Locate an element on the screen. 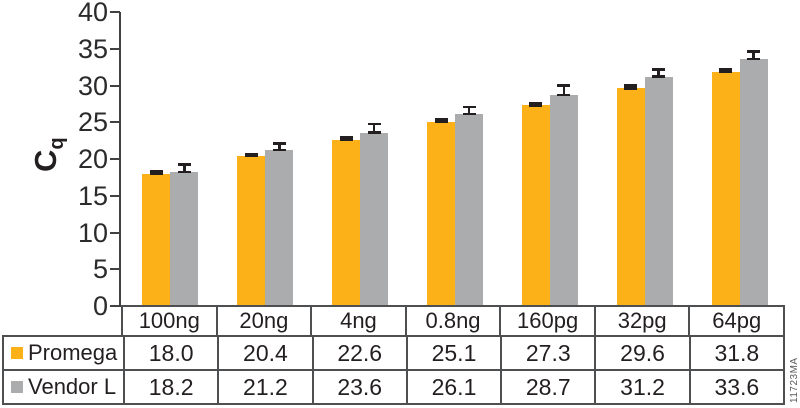  error-bar-vendor-l-160pg-line is located at coordinates (564, 90).